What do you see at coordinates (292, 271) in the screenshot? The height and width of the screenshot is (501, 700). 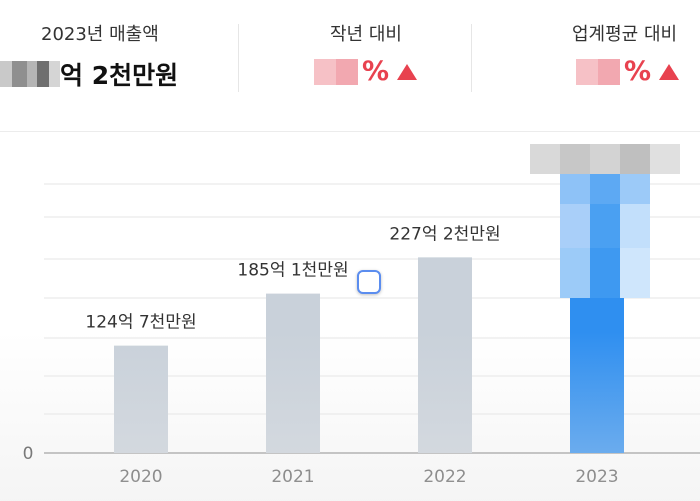 I see `data-label-2021: 185억 1천만원` at bounding box center [292, 271].